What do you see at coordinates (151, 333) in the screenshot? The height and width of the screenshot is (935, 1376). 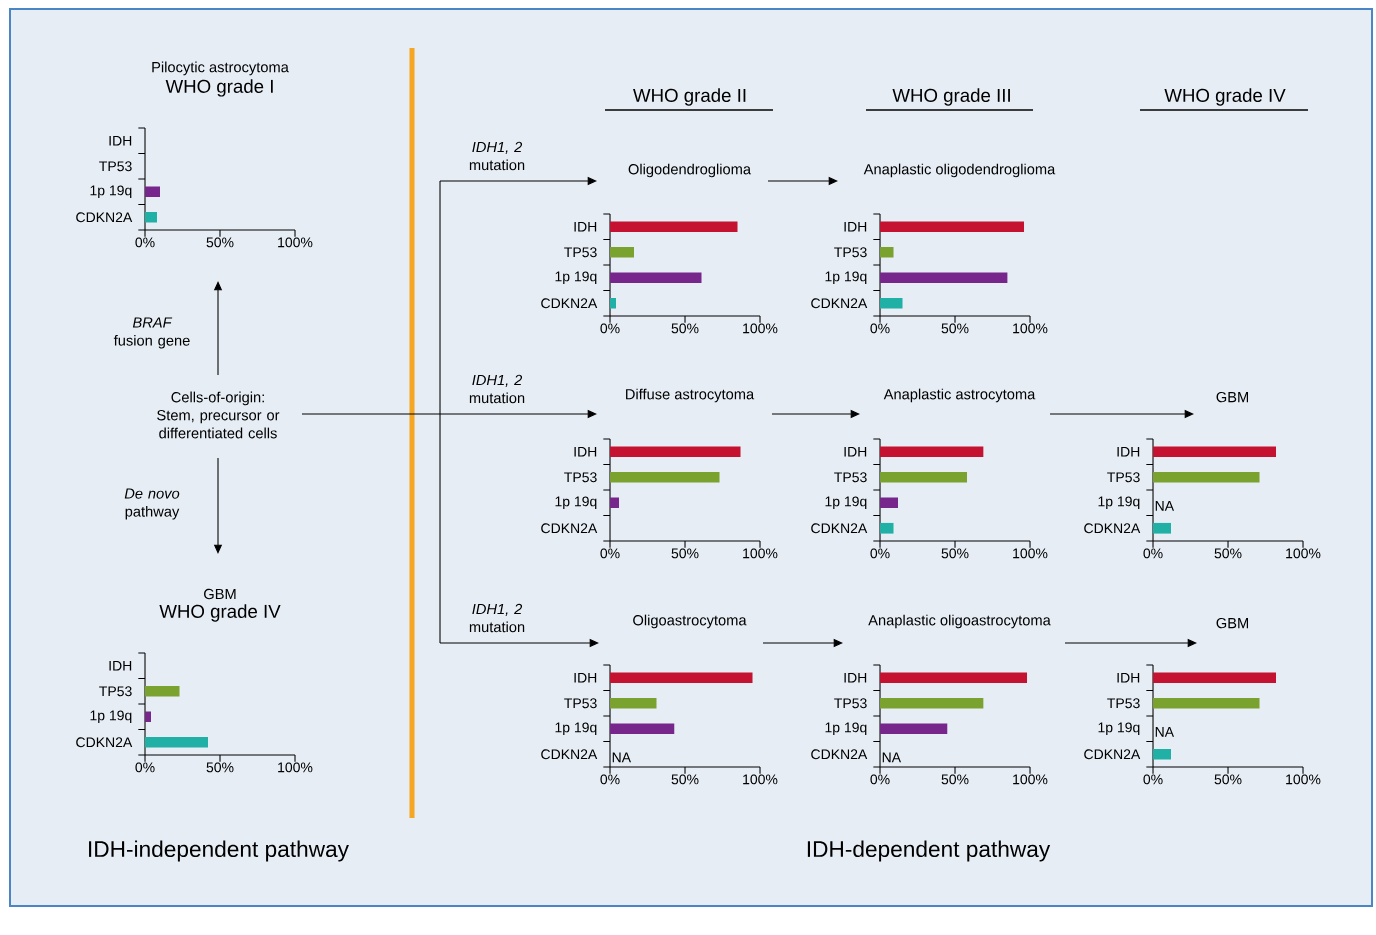 I see `text: BRAF fusion gene` at bounding box center [151, 333].